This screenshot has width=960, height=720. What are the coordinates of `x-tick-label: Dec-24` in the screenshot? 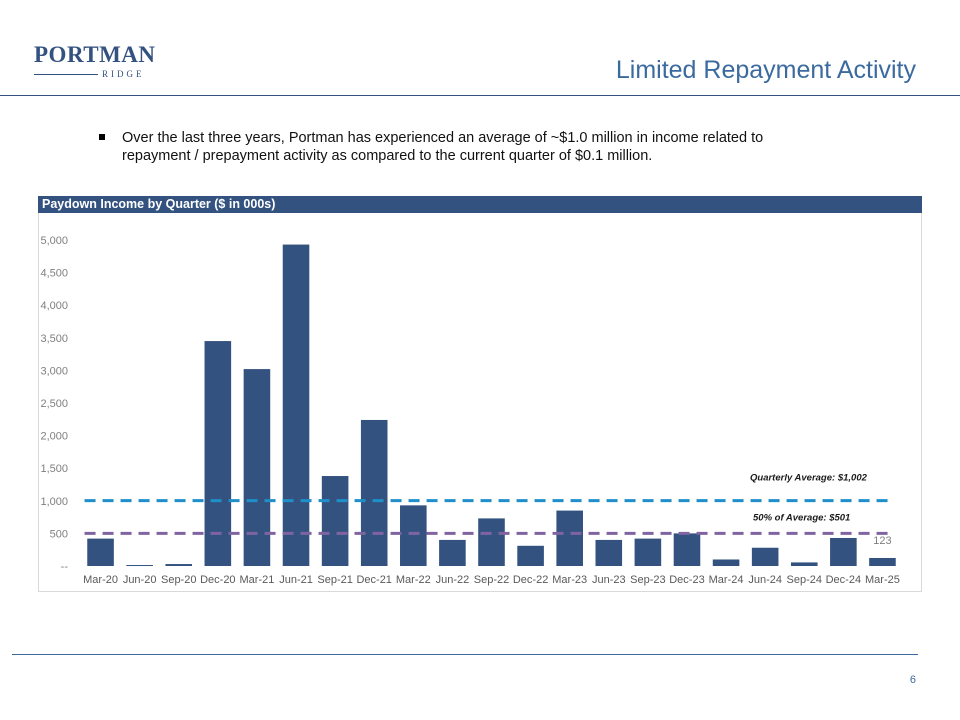 It's located at (843, 580).